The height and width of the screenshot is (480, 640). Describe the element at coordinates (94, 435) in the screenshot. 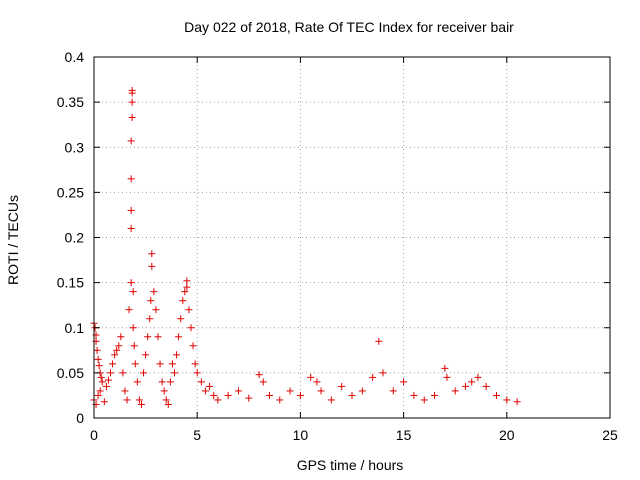

I see `x-tick-label: 0` at that location.